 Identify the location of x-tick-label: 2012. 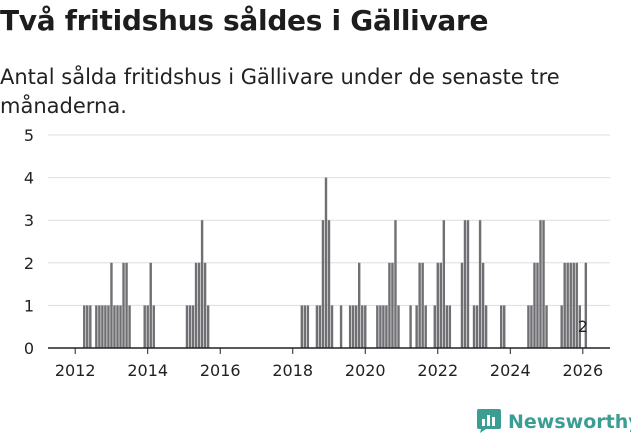
(75, 370).